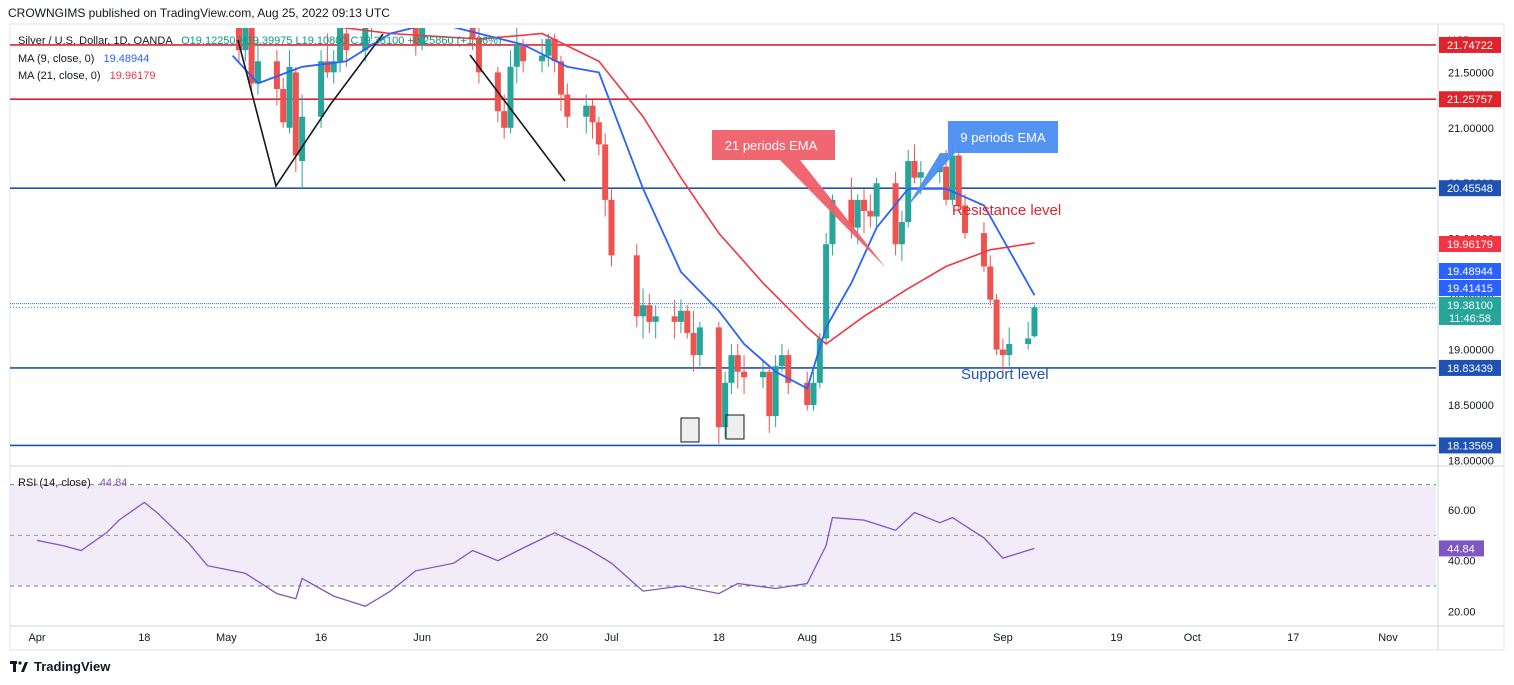 This screenshot has height=685, width=1514. I want to click on level-tag-label: 21.25757, so click(1470, 100).